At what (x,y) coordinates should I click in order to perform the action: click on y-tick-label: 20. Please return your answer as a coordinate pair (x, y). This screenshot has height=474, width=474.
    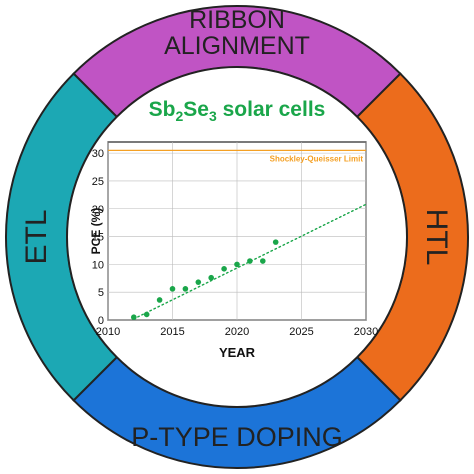
    Looking at the image, I should click on (98, 210).